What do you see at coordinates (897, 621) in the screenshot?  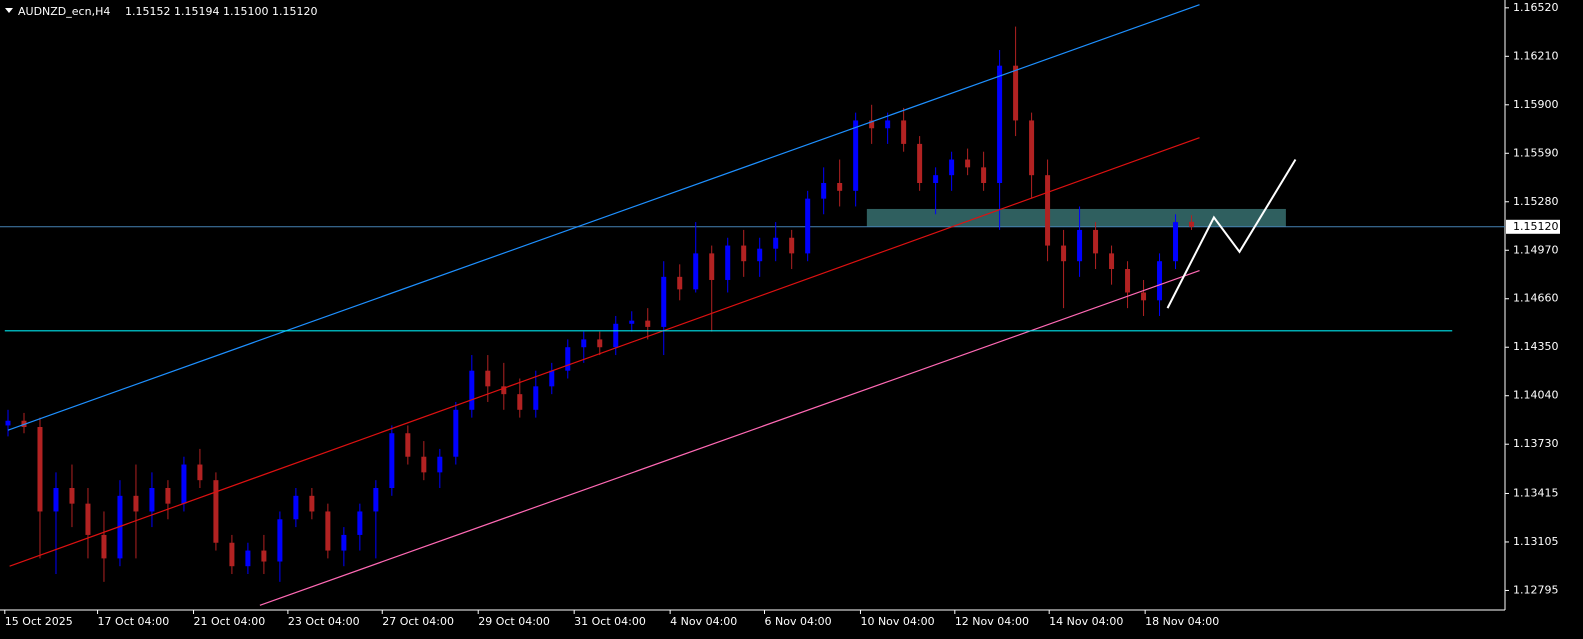 I see `x-tick-label: 10 Nov 04:00` at bounding box center [897, 621].